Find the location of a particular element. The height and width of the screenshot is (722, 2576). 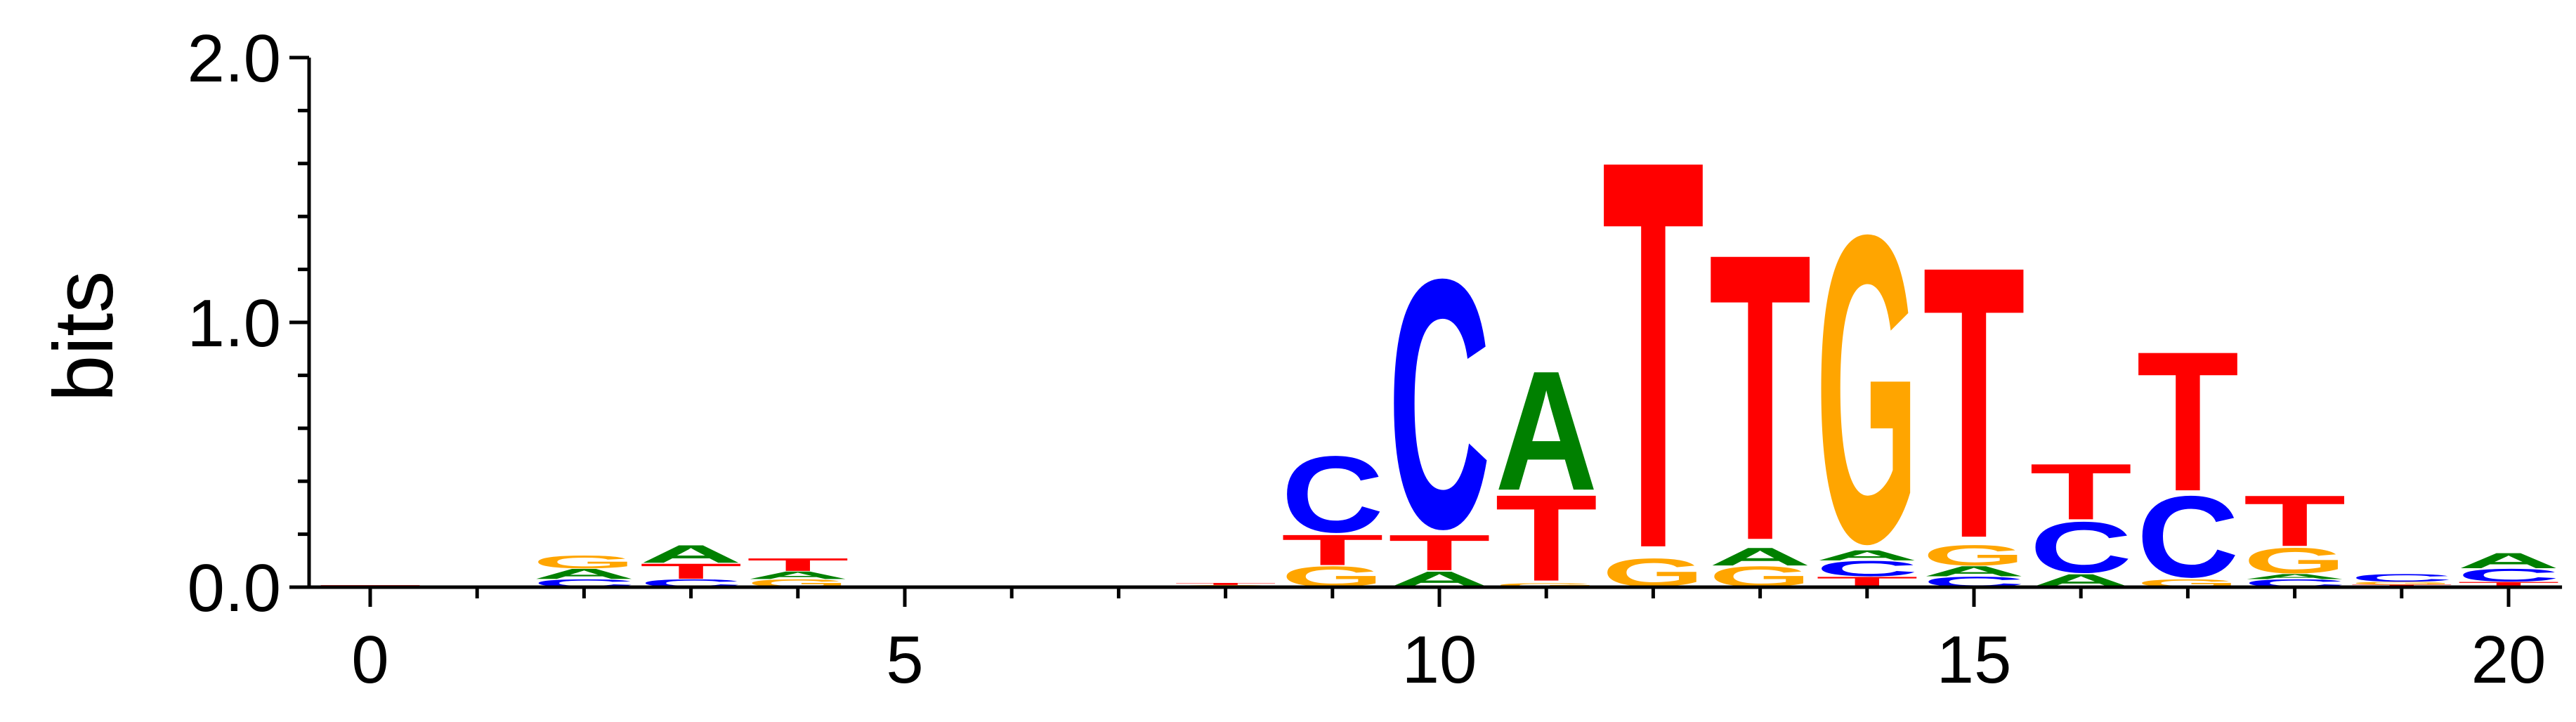

x-tick-label: 15 is located at coordinates (1975, 659).